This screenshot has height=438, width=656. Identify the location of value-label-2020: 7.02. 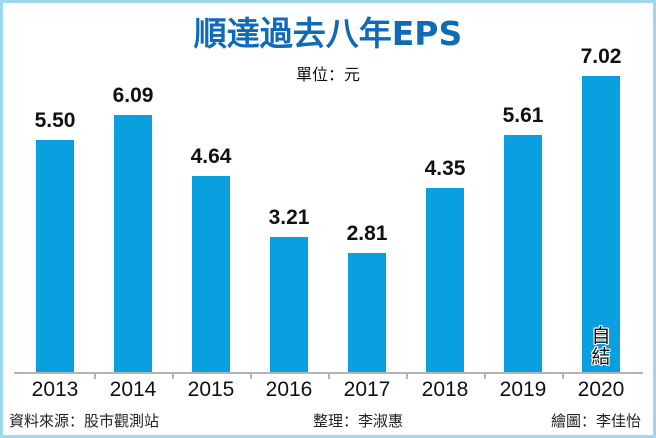
(601, 56).